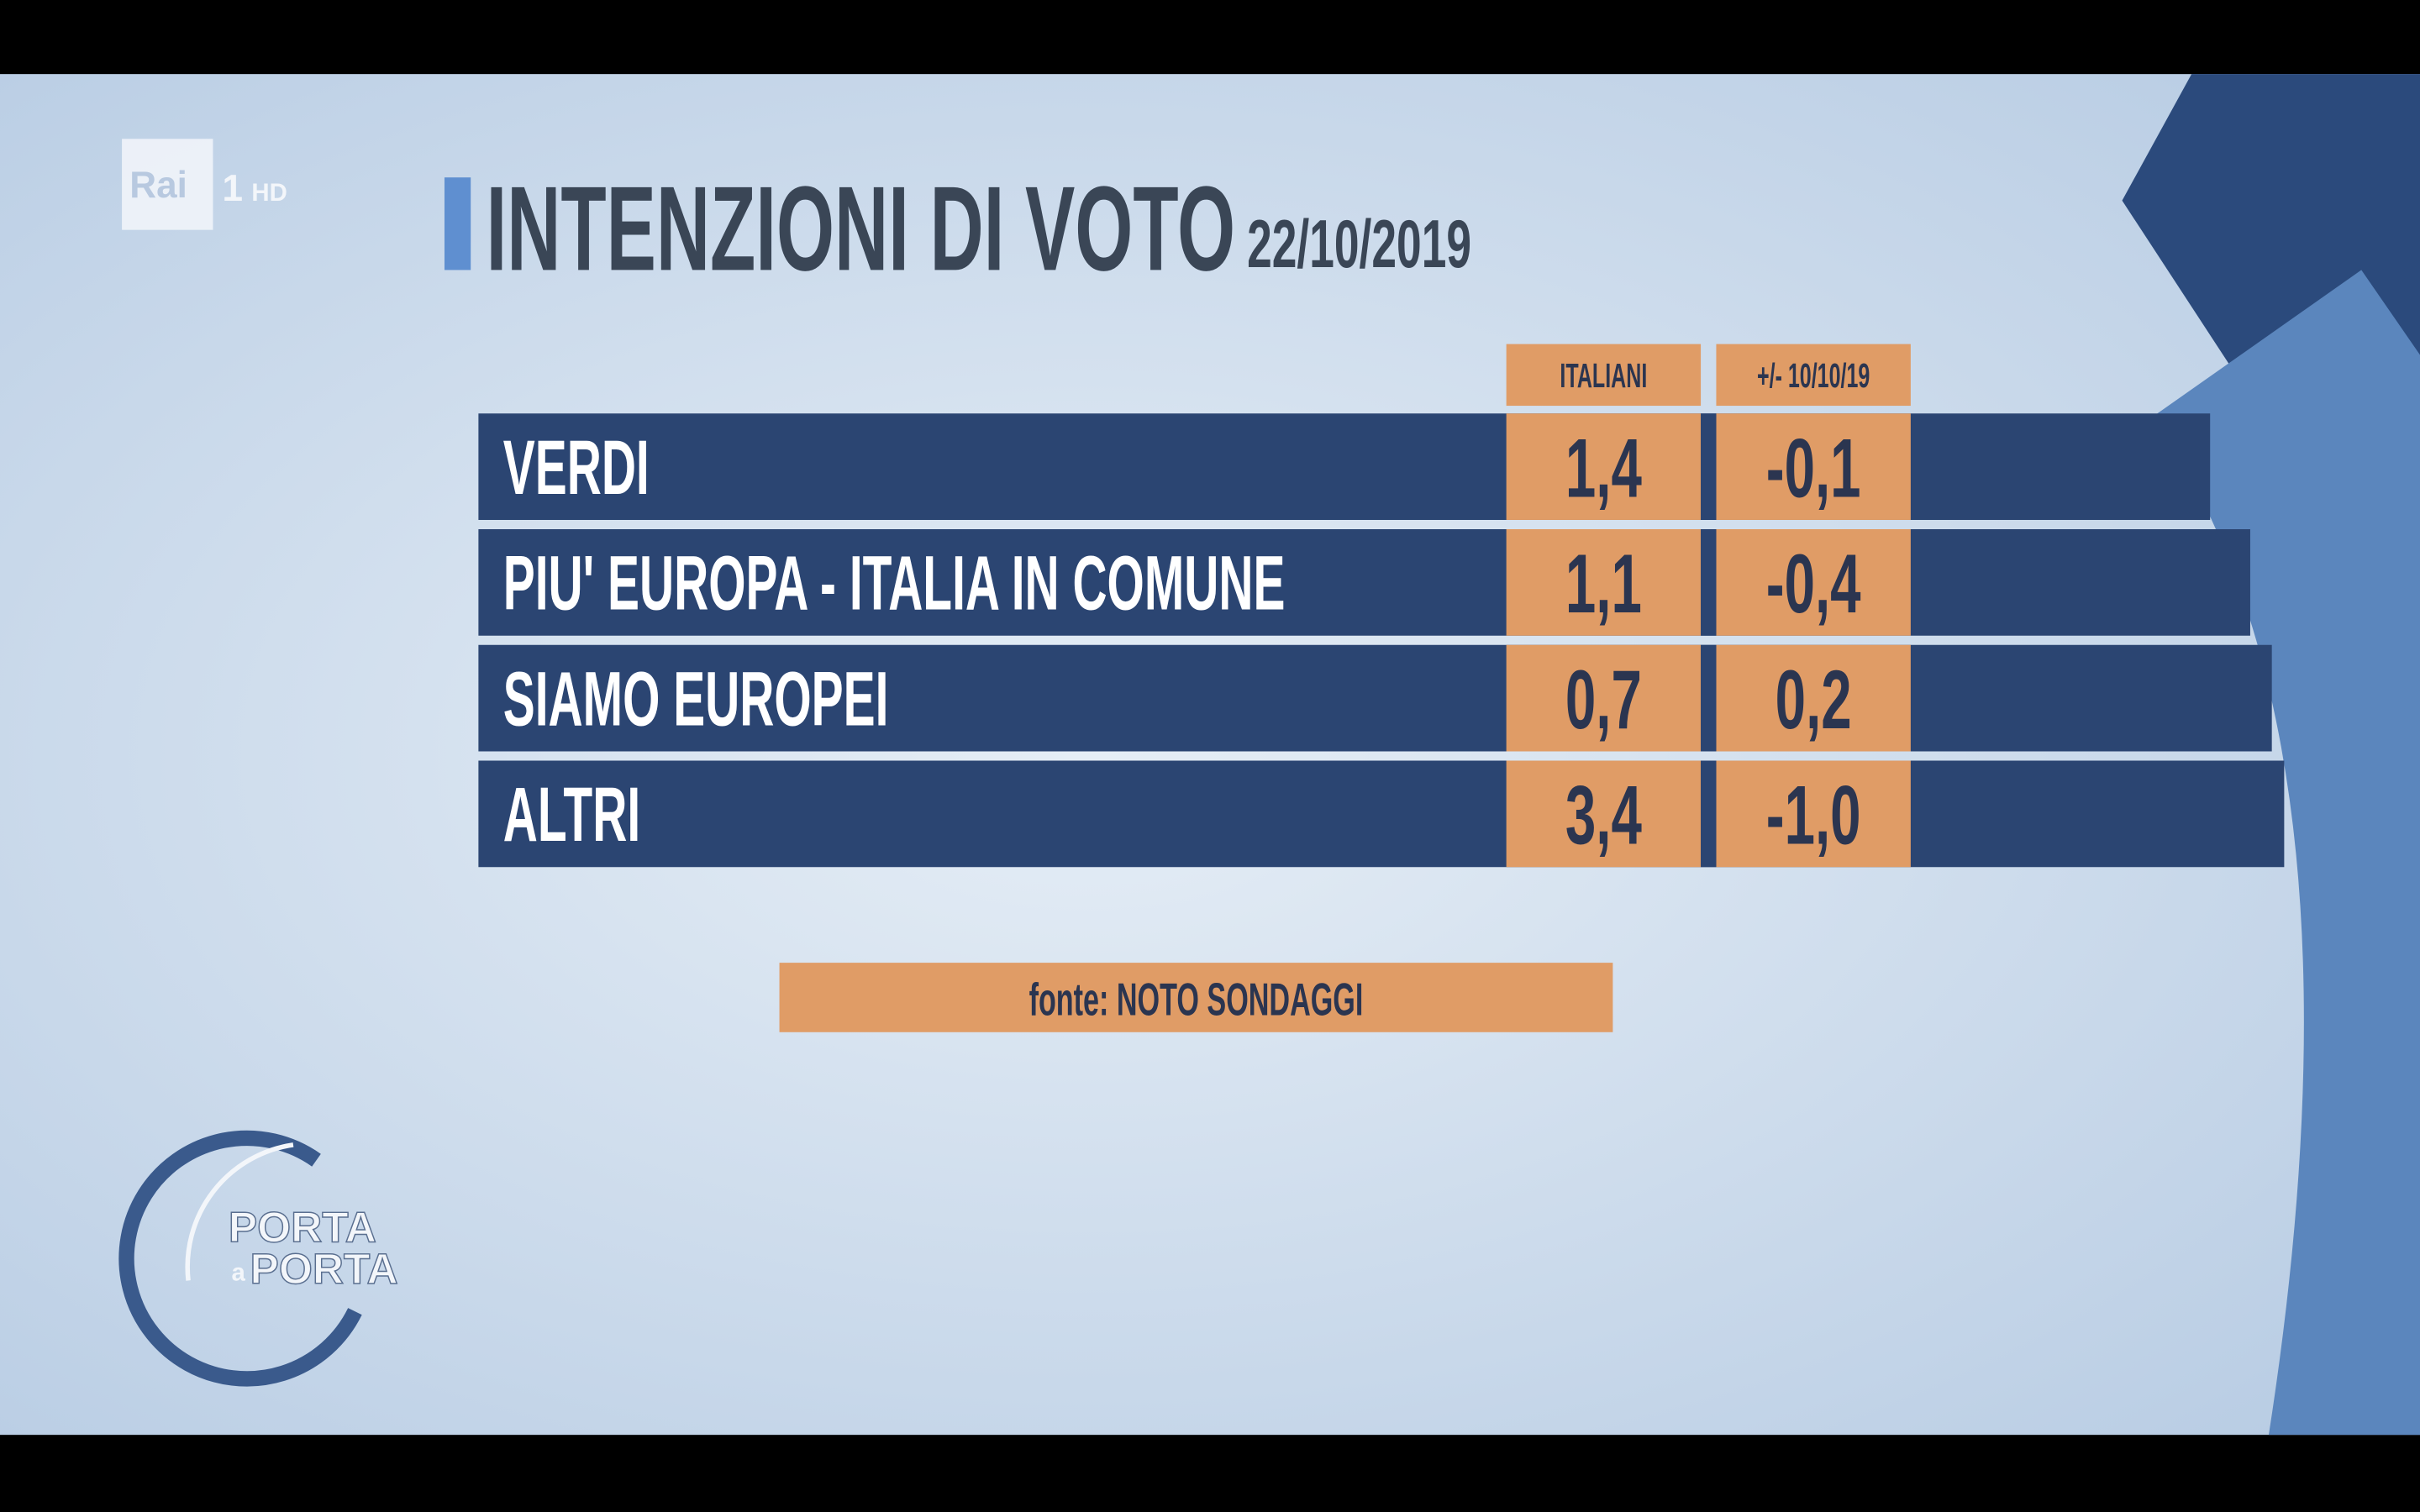 The width and height of the screenshot is (2420, 1512). I want to click on value: 0,2, so click(1814, 699).